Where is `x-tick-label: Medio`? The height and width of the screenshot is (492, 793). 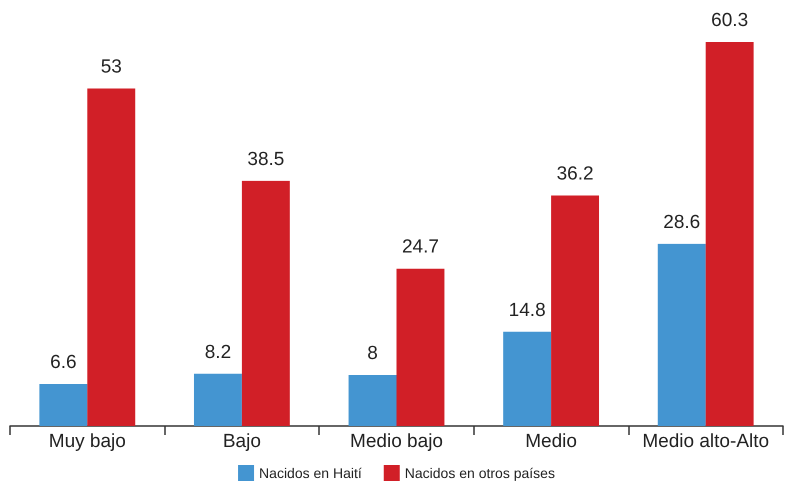 x-tick-label: Medio is located at coordinates (551, 441).